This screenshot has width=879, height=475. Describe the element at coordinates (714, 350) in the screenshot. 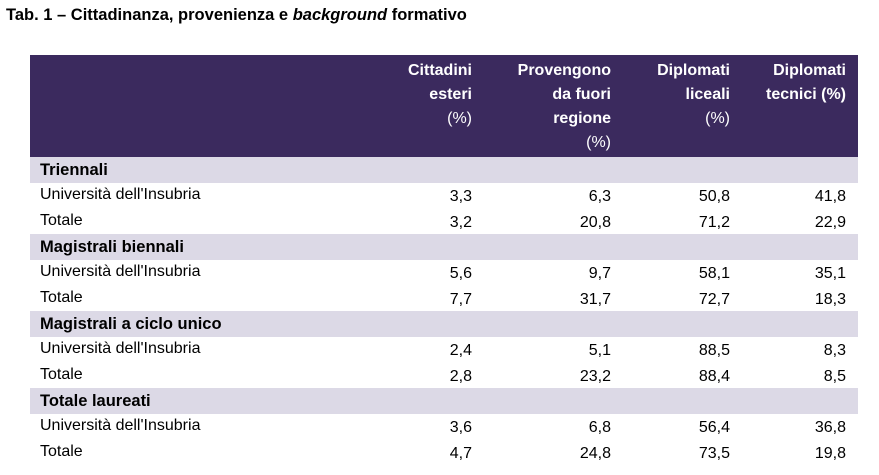

I see `cell-diplomati-liceali: 88,5` at that location.